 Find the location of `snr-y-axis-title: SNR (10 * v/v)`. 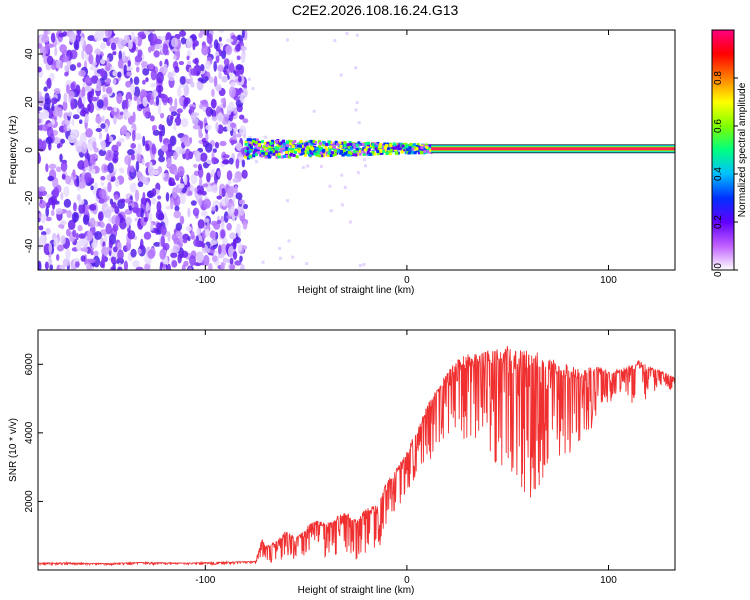

snr-y-axis-title: SNR (10 * v/v) is located at coordinates (13, 450).